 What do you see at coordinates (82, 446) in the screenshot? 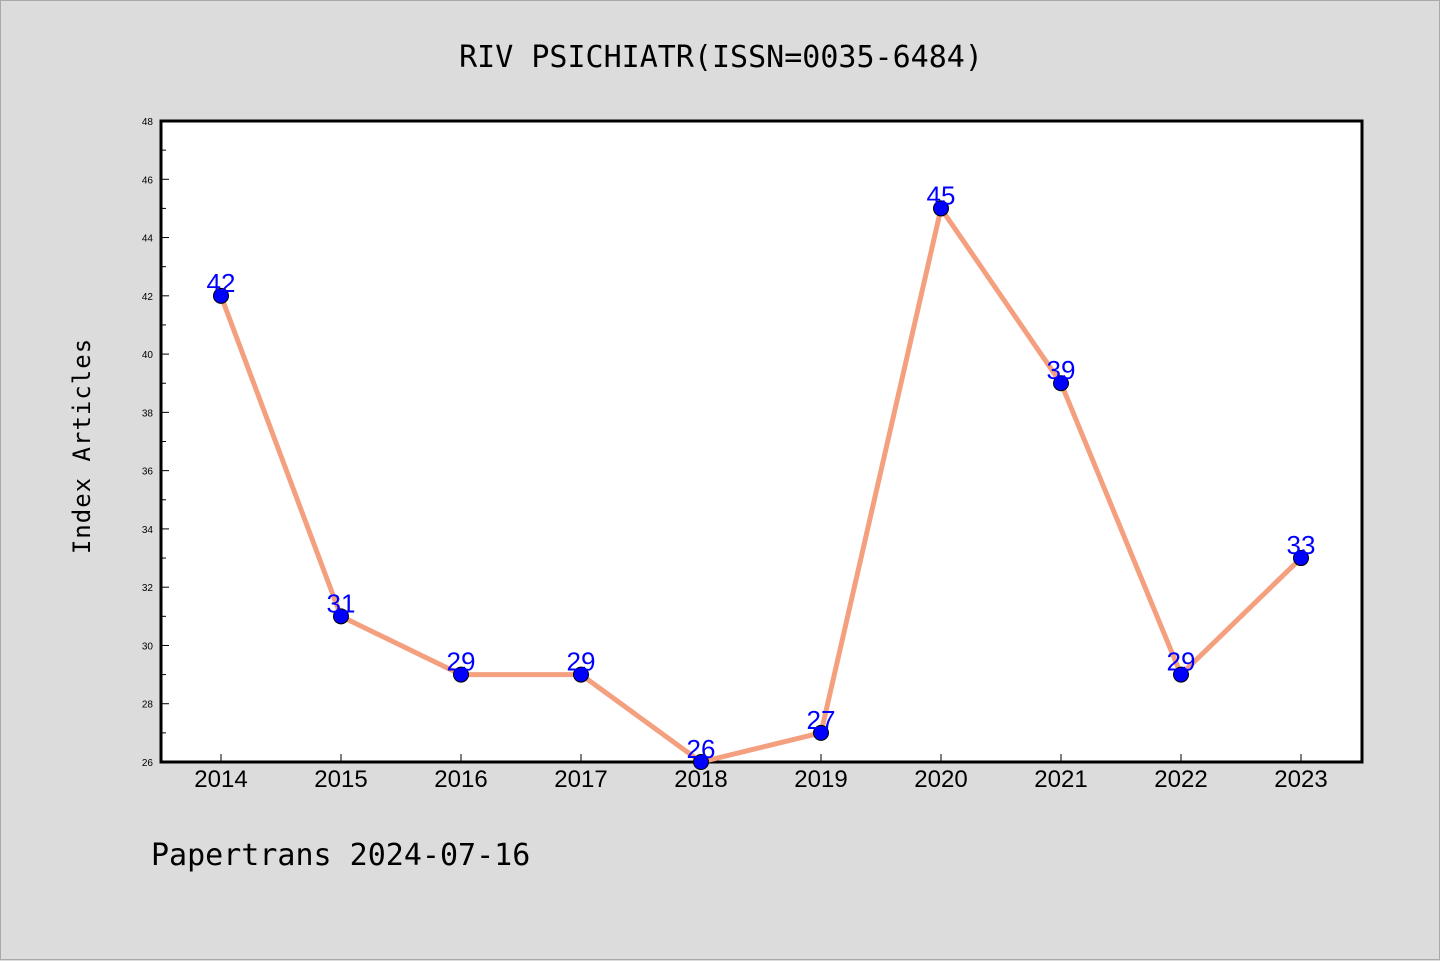
I see `y-axis-label: Index Articles` at bounding box center [82, 446].